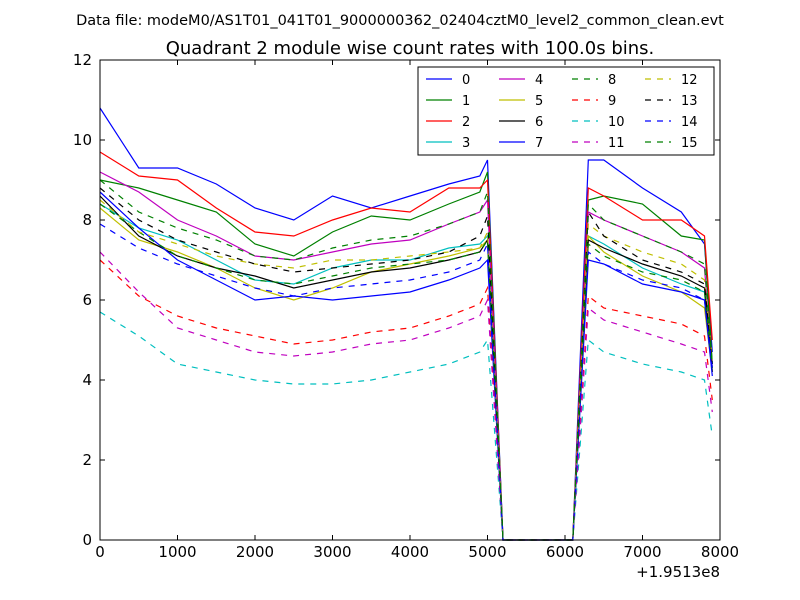  What do you see at coordinates (539, 80) in the screenshot?
I see `legend-label-4: 4` at bounding box center [539, 80].